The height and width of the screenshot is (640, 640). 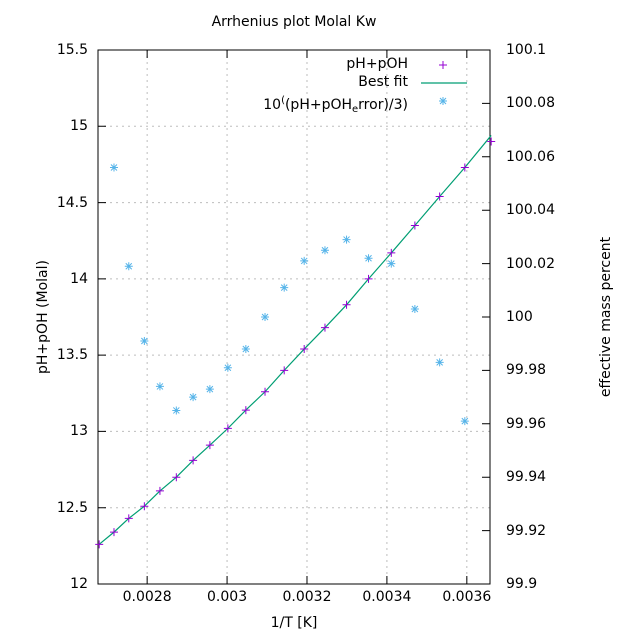 I want to click on y1-tick-label: 14.5, so click(x=72, y=202).